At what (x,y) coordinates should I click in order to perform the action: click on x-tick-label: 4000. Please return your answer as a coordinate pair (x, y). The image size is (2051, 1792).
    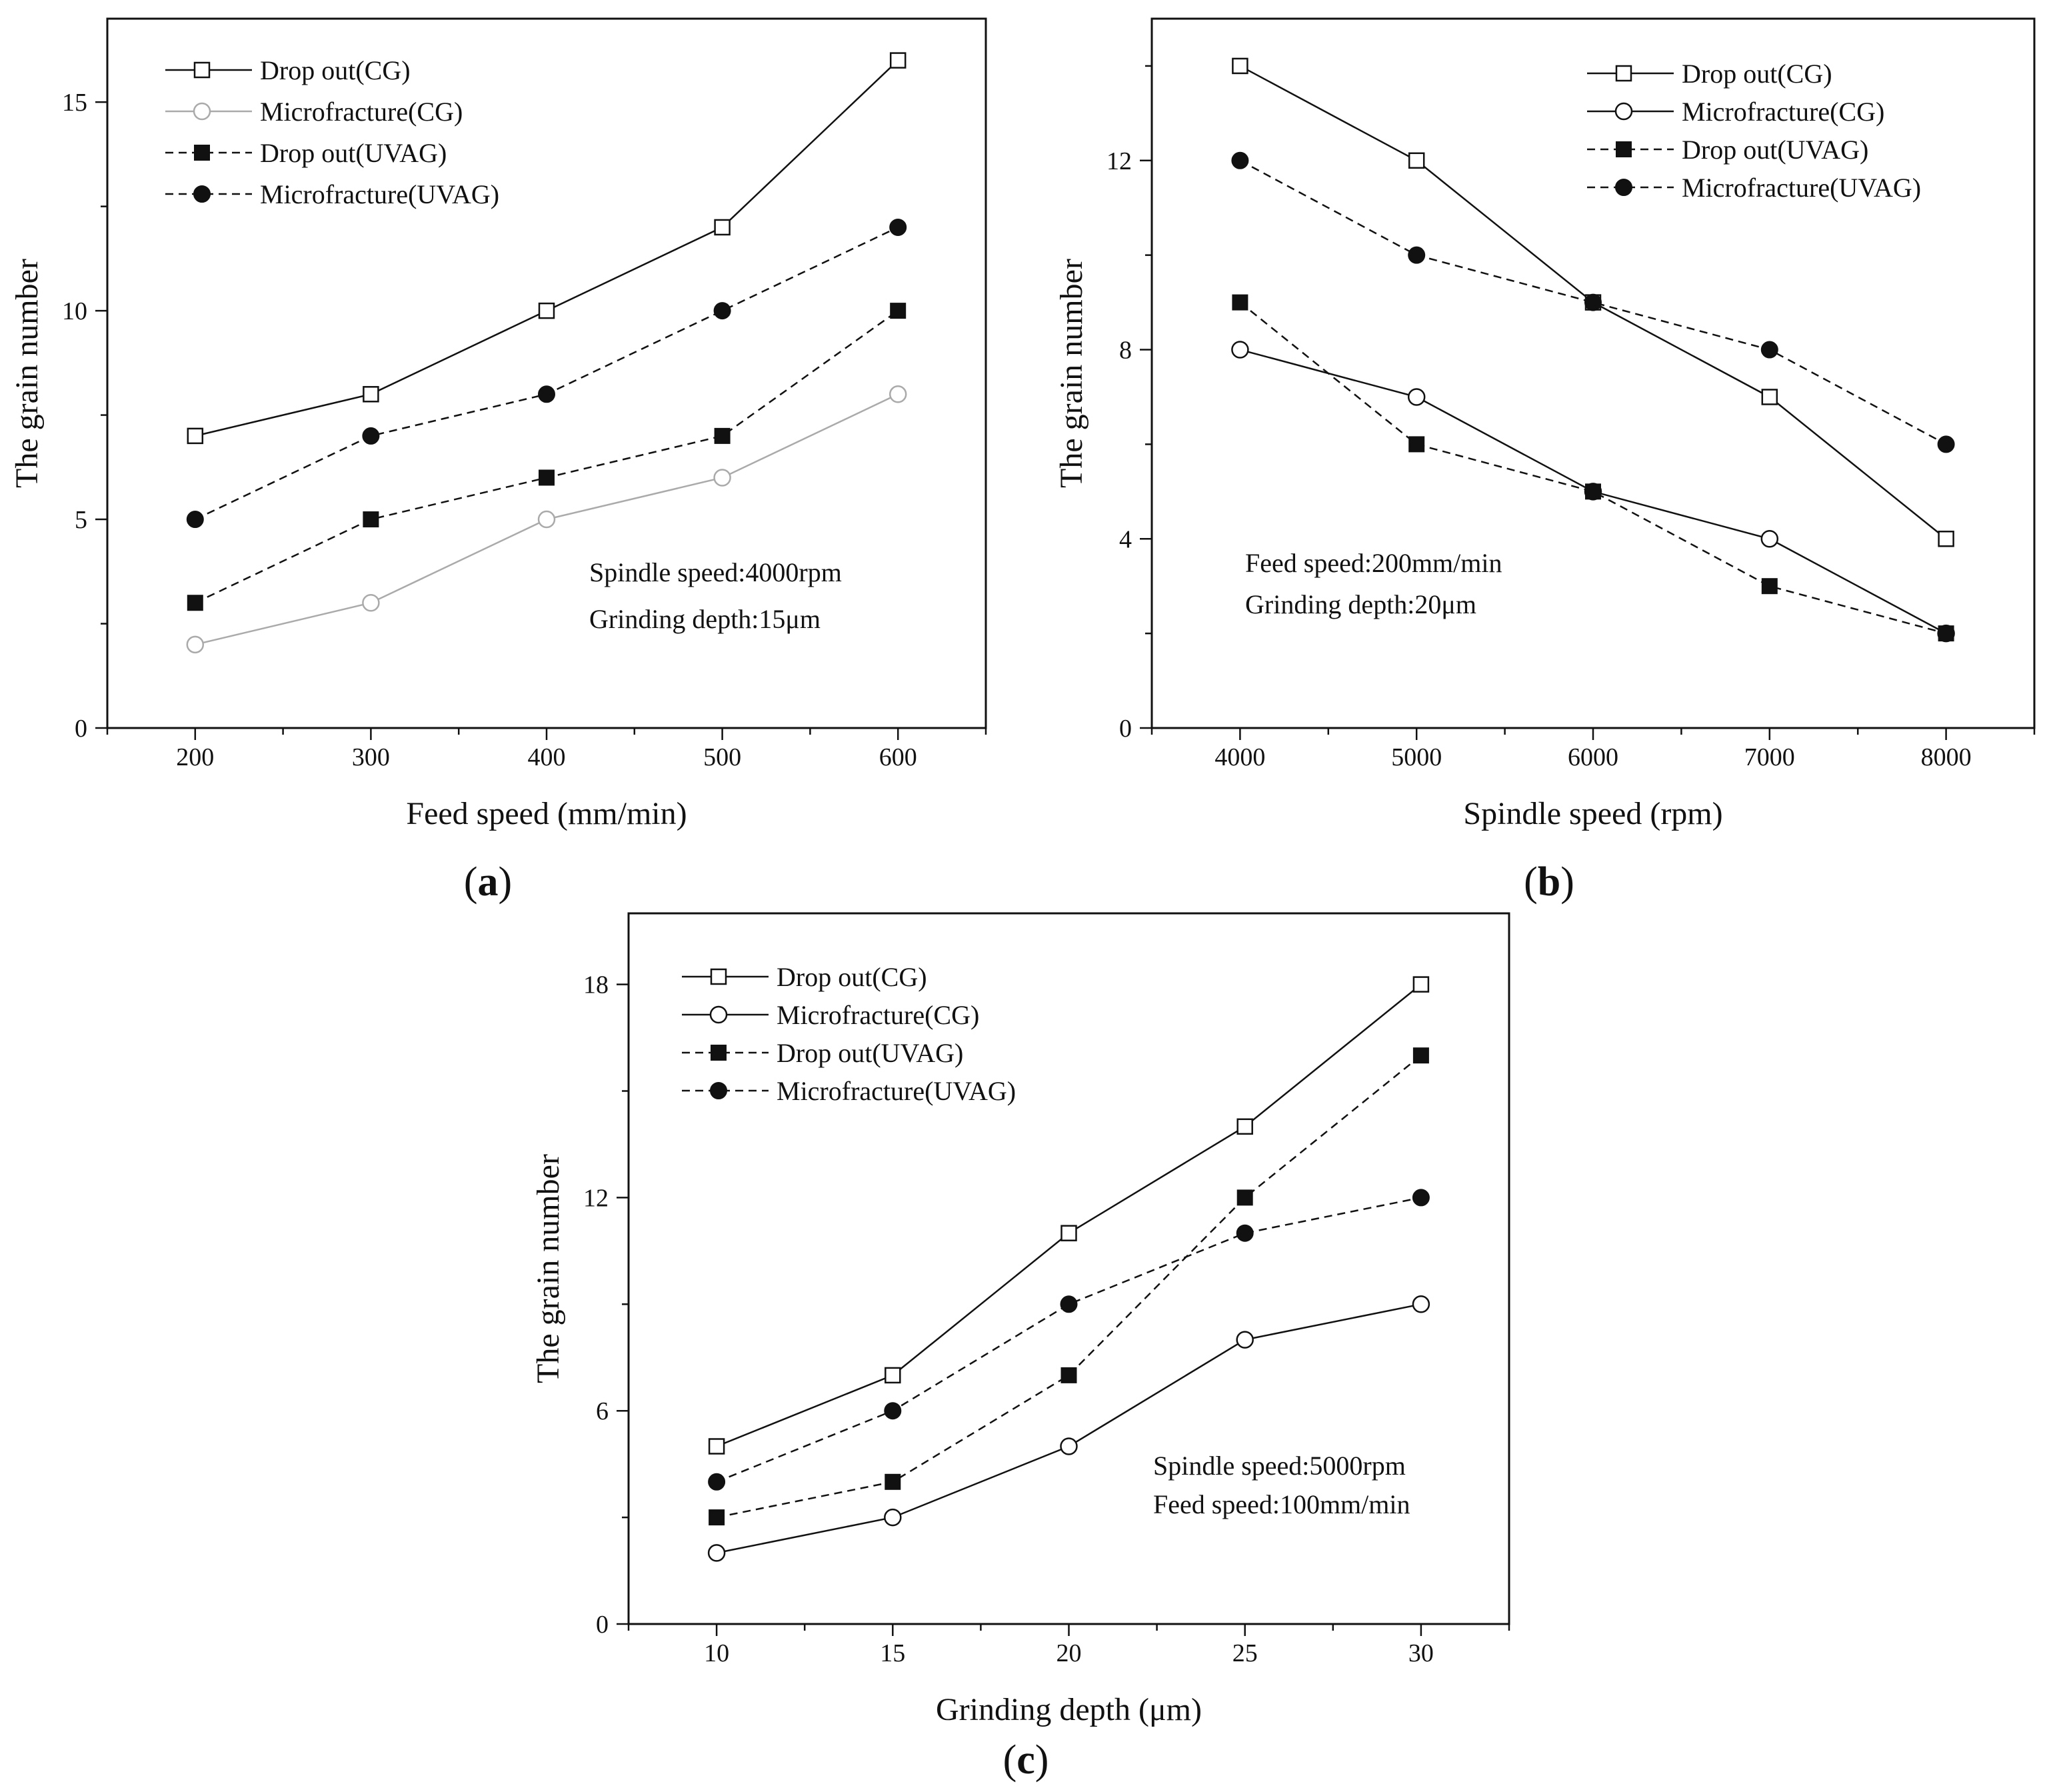
    Looking at the image, I should click on (1239, 757).